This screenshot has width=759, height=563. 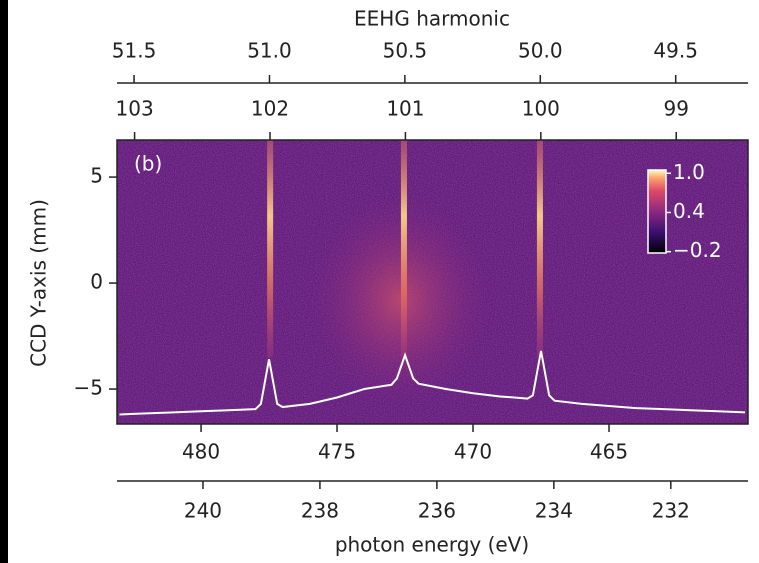 I want to click on y-tick-label: 0, so click(x=96, y=282).